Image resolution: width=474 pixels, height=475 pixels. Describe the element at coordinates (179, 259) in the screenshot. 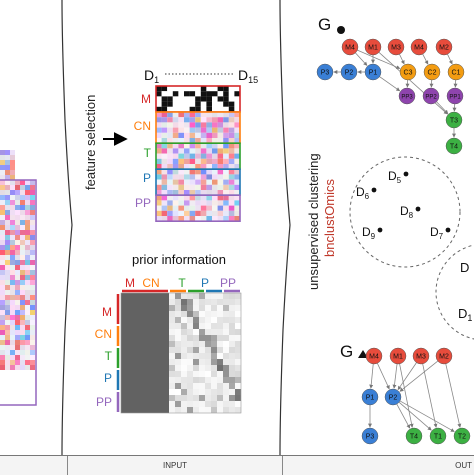

I see `prior-information-title: prior information` at that location.